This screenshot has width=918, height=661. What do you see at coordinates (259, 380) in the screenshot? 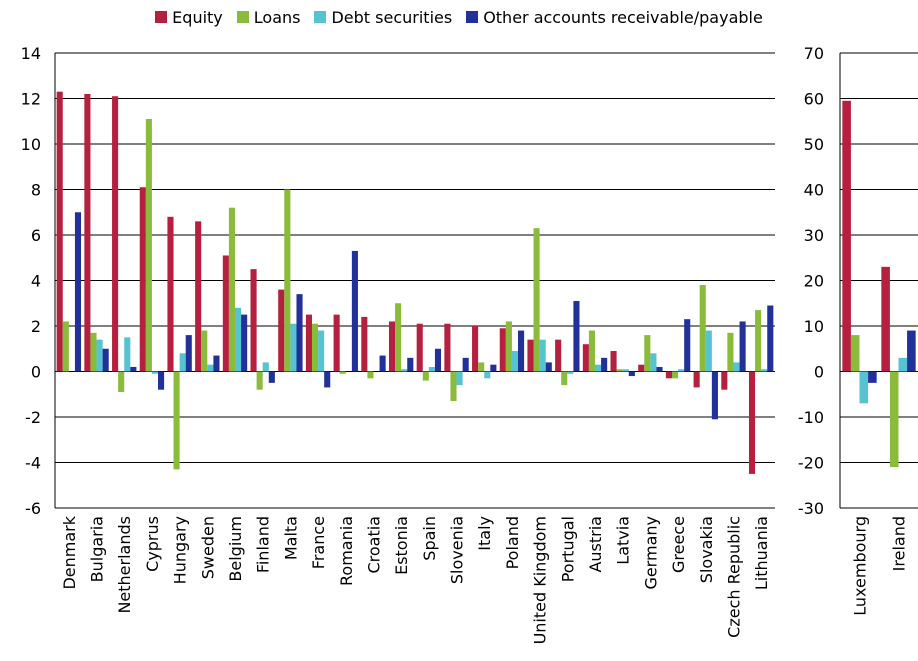
I see `bar-loans-finland` at bounding box center [259, 380].